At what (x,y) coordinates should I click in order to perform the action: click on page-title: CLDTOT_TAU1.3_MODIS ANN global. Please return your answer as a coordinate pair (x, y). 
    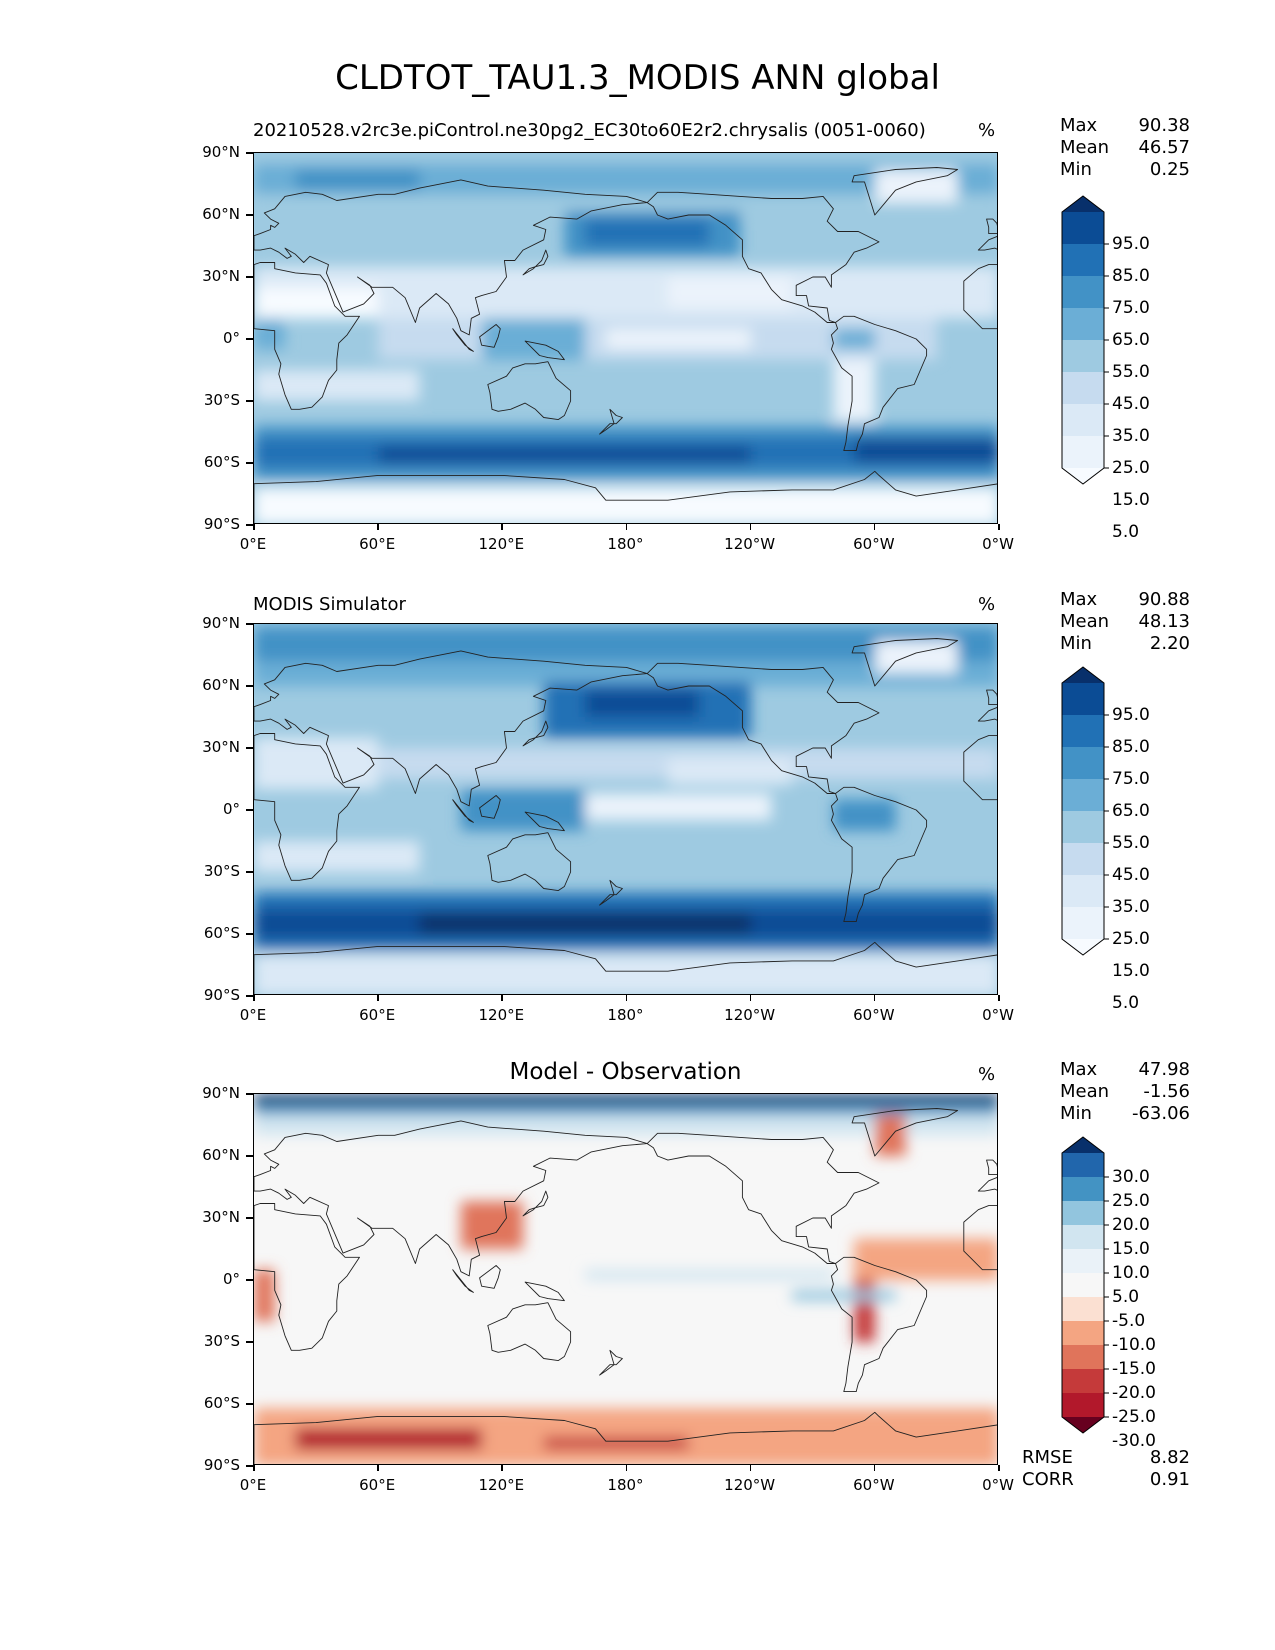
    Looking at the image, I should click on (637, 78).